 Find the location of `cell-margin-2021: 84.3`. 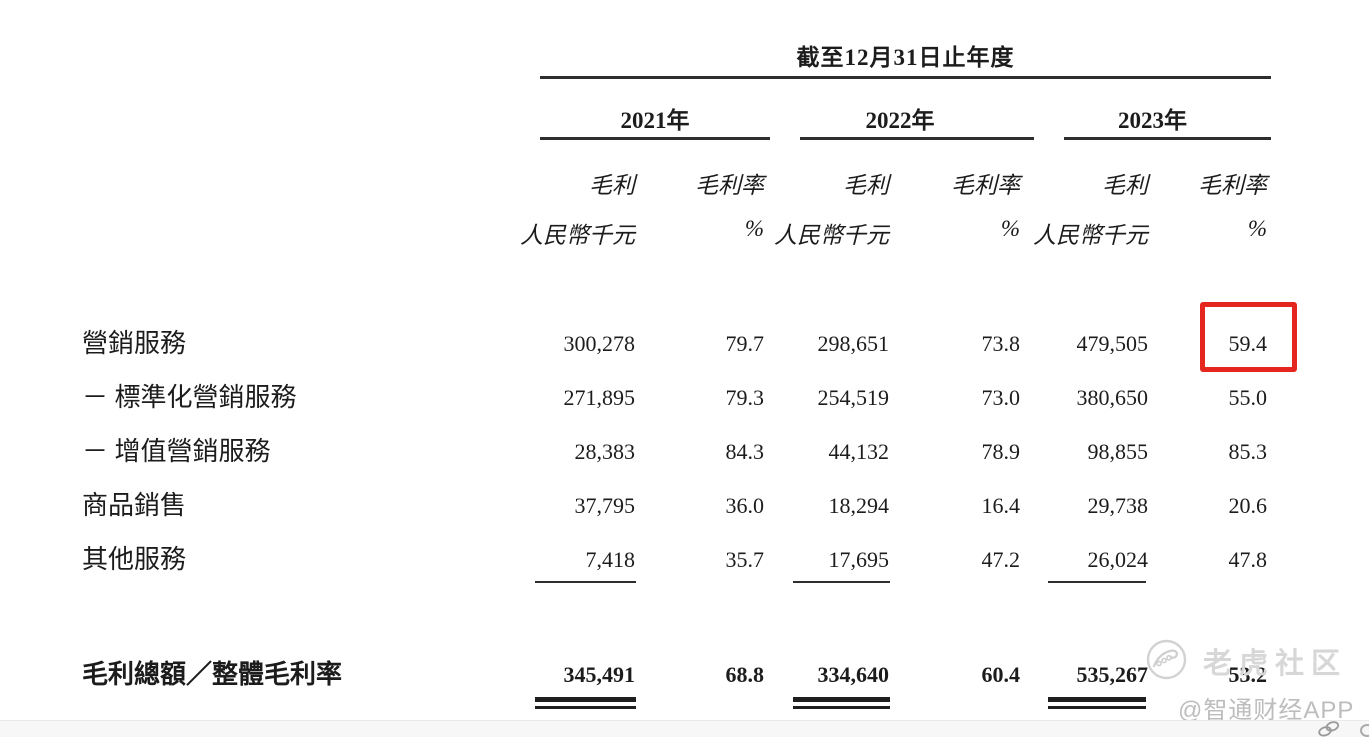

cell-margin-2021: 84.3 is located at coordinates (745, 451).